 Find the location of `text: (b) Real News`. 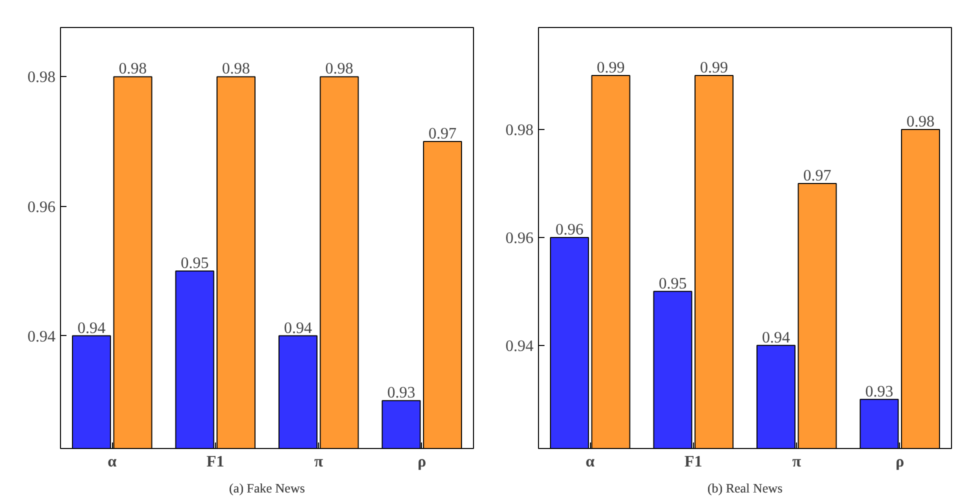

text: (b) Real News is located at coordinates (745, 488).